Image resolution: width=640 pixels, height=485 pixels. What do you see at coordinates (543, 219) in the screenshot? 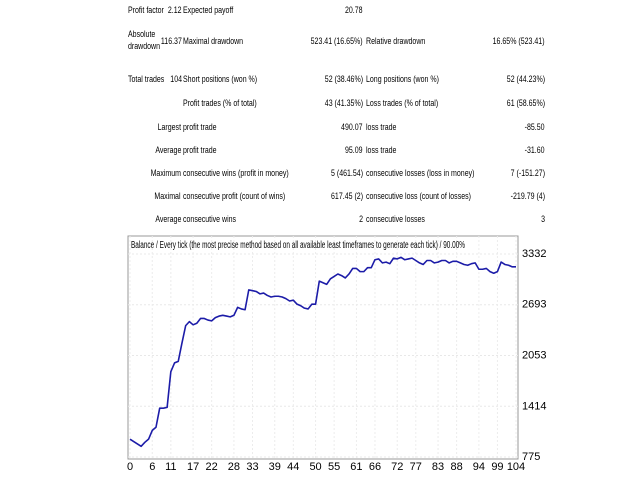
I see `average-consecutive-losses-value: 3` at bounding box center [543, 219].